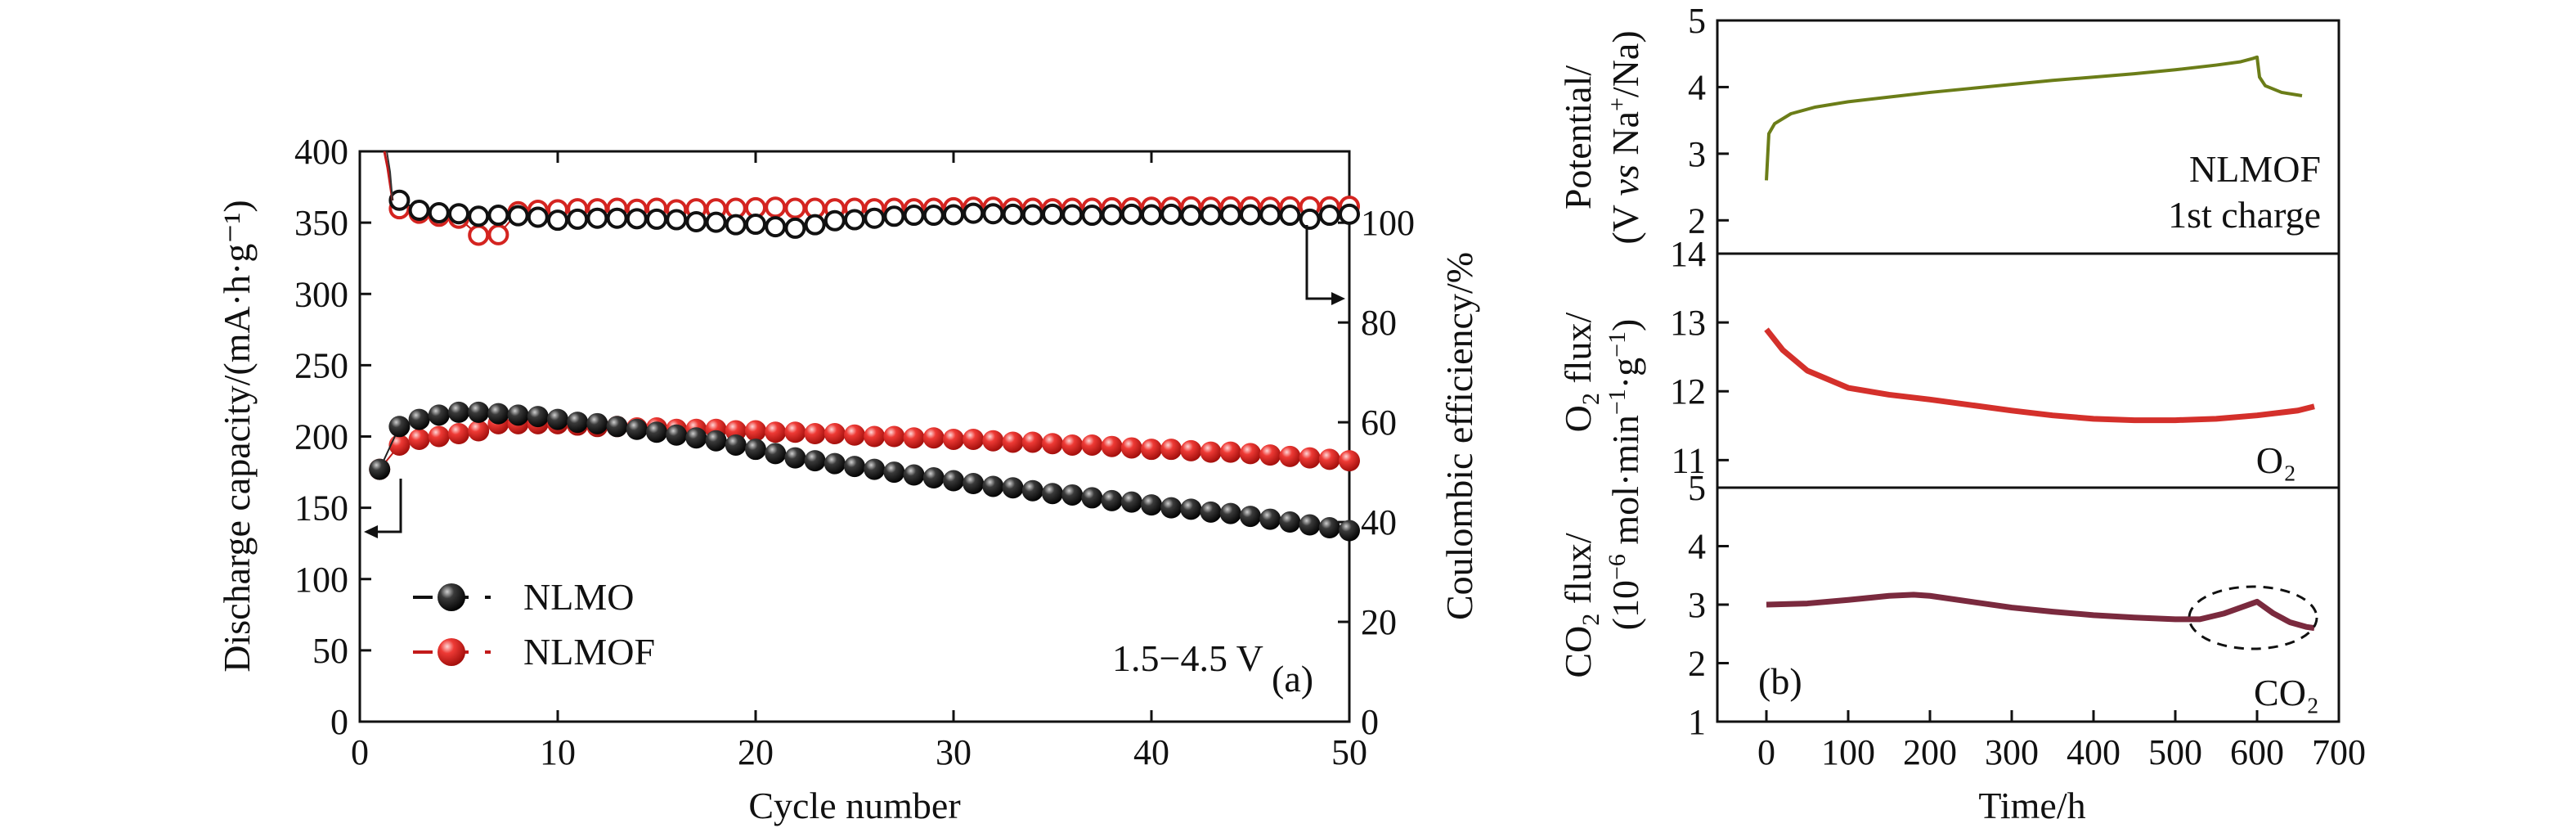  Describe the element at coordinates (321, 294) in the screenshot. I see `left-y-tick-label: 300` at that location.